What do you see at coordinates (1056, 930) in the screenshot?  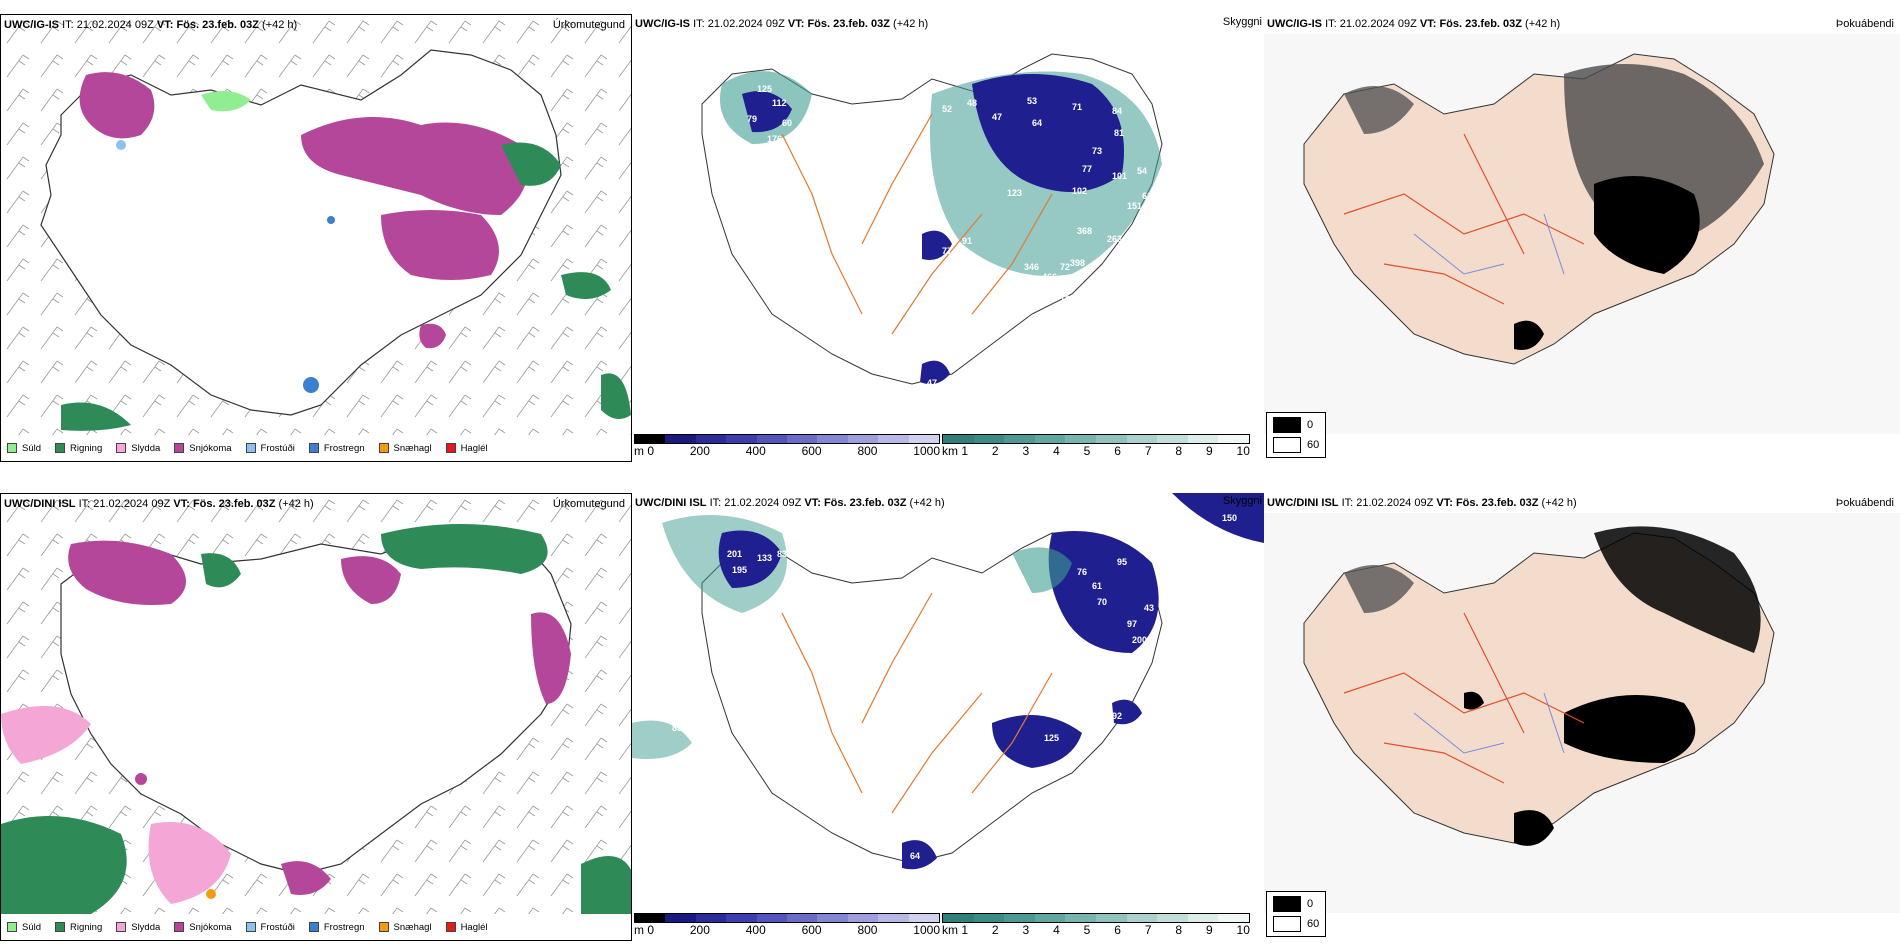 I see `scale-tick: 4` at bounding box center [1056, 930].